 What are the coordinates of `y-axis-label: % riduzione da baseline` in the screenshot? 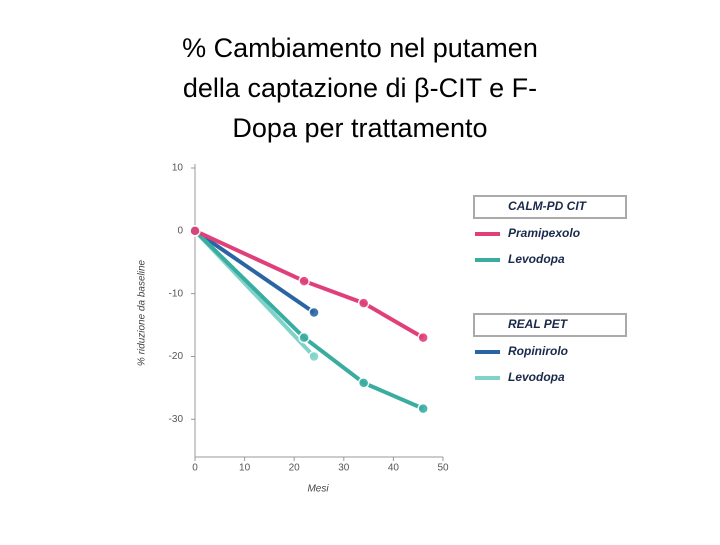 It's located at (142, 312).